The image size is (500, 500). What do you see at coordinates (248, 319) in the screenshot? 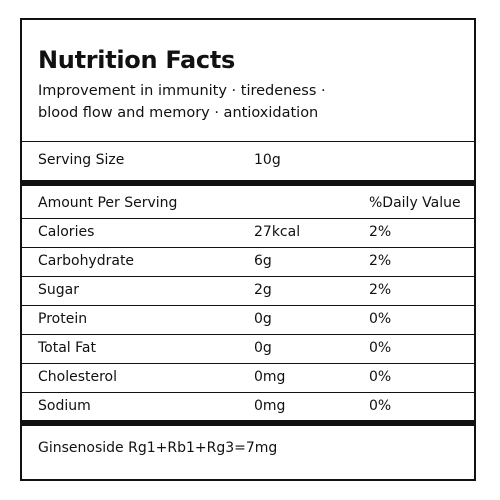
I see `table-row: Protein 0g 0%` at bounding box center [248, 319].